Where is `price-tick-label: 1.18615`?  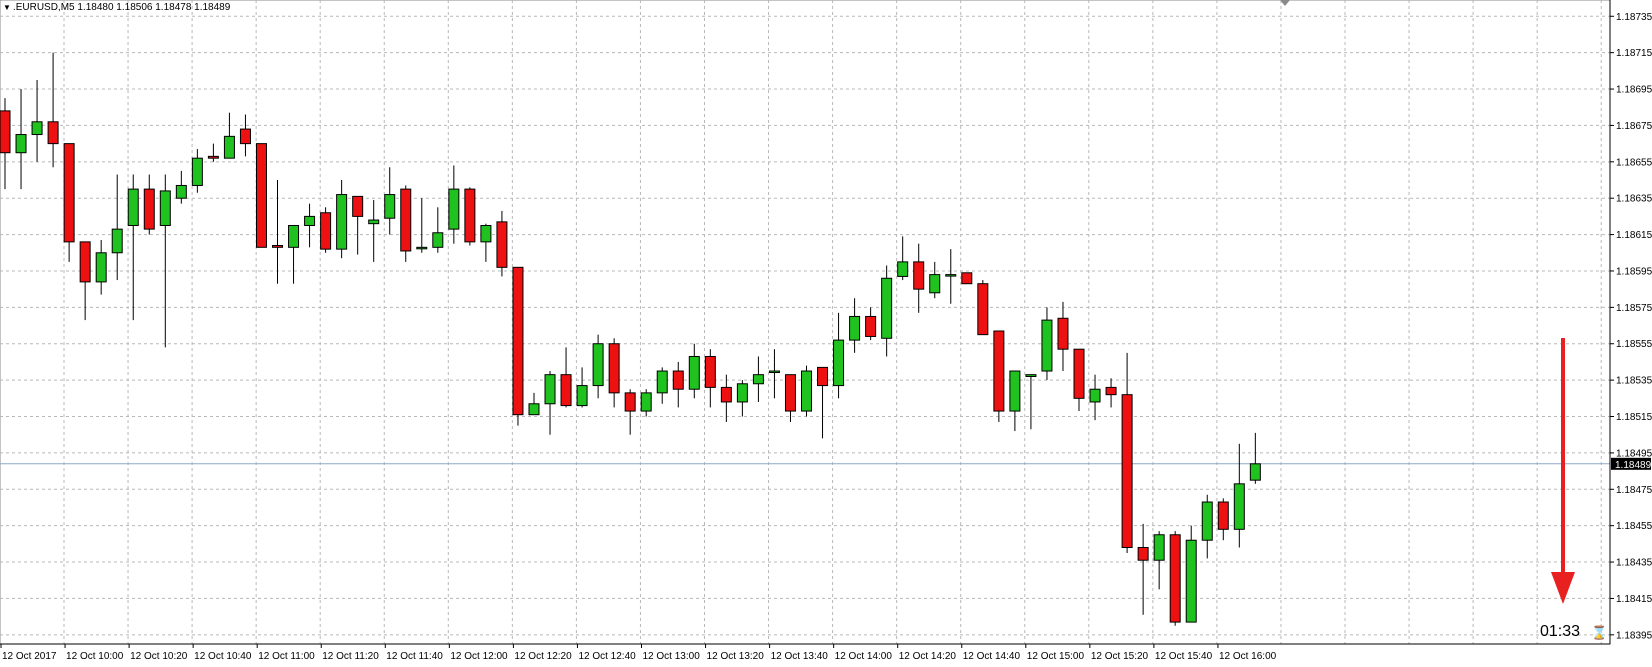 price-tick-label: 1.18615 is located at coordinates (1634, 235).